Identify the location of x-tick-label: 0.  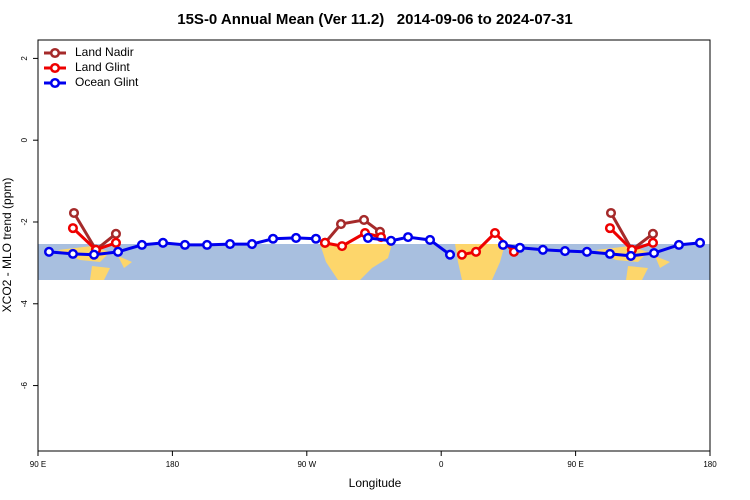
(441, 464).